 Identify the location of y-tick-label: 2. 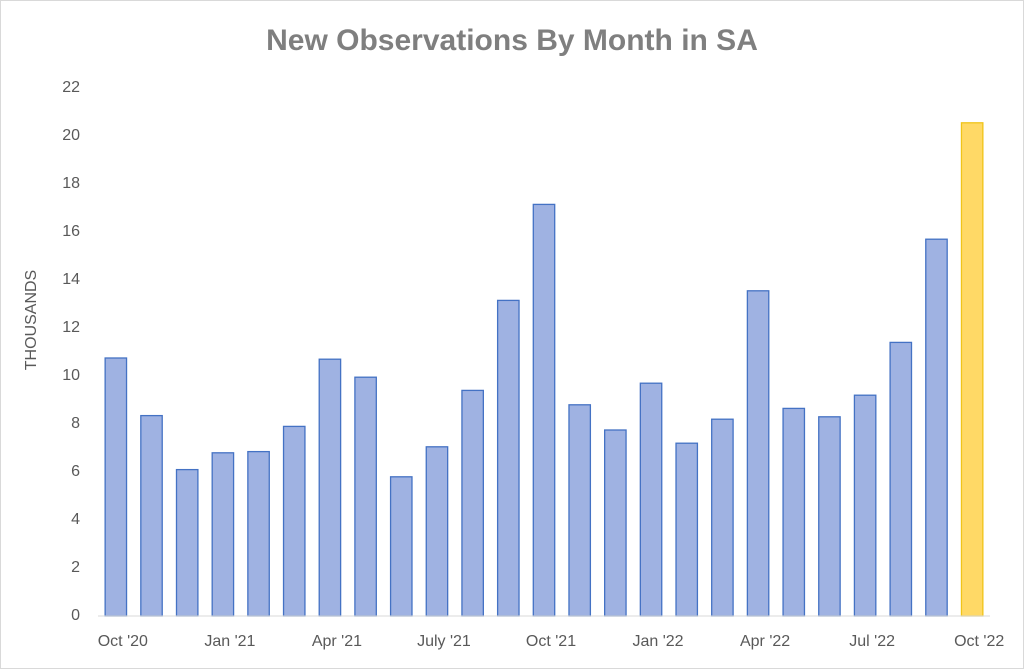
(75, 567).